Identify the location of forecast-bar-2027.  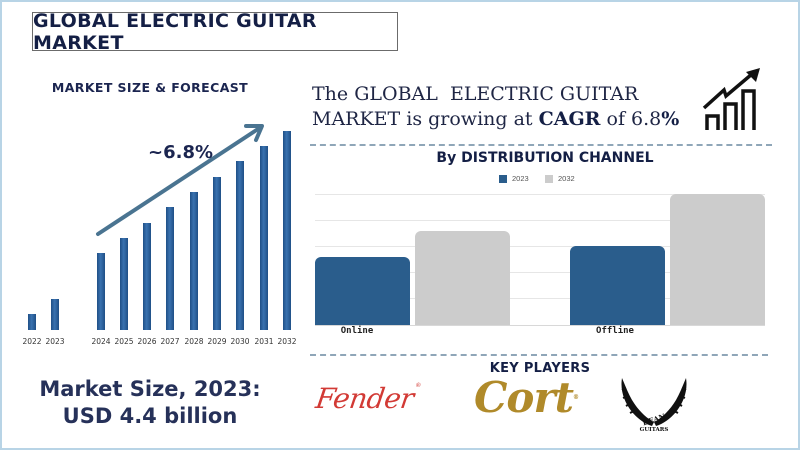
(170, 268).